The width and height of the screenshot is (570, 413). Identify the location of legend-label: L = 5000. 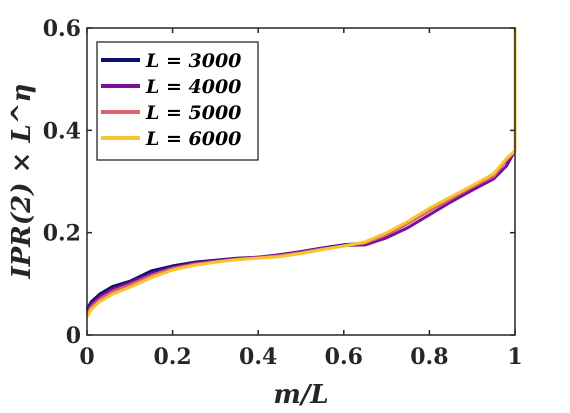
(193, 113).